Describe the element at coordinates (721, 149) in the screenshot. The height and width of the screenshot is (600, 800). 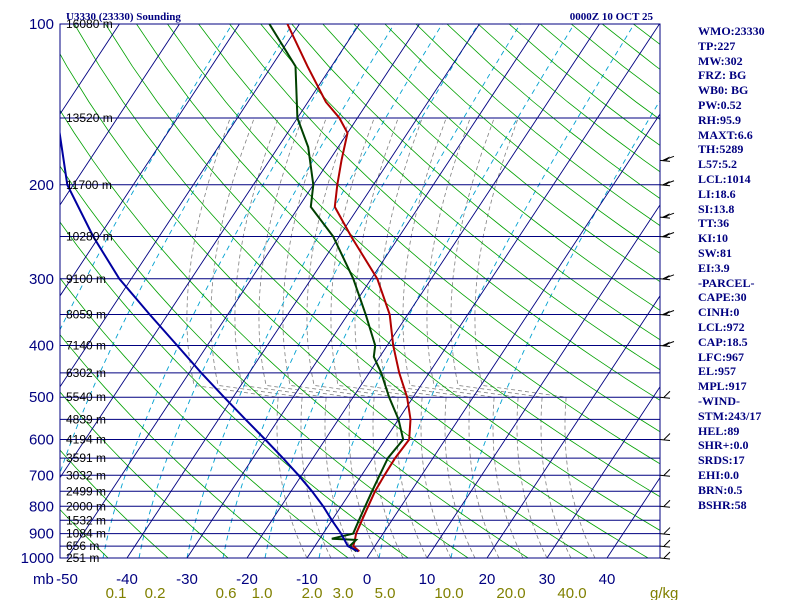
I see `index-row: TH:5289` at that location.